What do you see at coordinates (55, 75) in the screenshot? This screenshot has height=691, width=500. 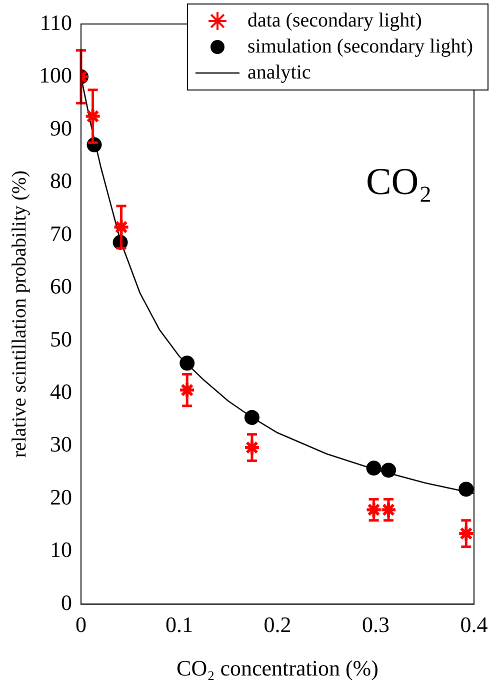 I see `y-tick-label: 100` at bounding box center [55, 75].